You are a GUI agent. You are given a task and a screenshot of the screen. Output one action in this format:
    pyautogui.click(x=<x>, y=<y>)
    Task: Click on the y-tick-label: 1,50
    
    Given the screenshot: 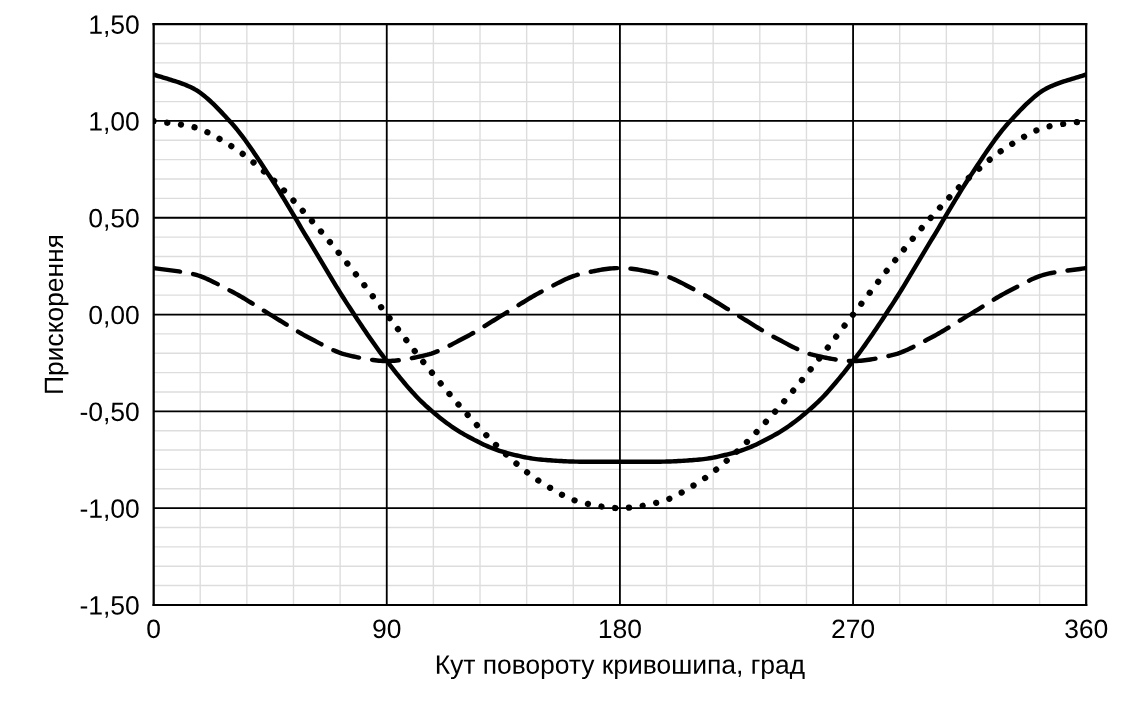 What is the action you would take?
    pyautogui.click(x=114, y=26)
    